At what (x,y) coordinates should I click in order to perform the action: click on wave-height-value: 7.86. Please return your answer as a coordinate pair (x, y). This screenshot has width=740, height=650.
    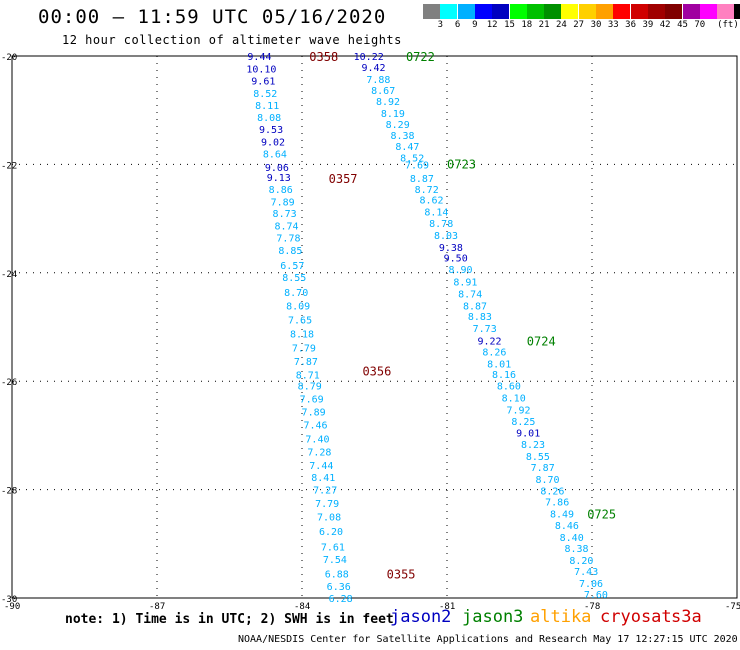
    Looking at the image, I should click on (557, 503).